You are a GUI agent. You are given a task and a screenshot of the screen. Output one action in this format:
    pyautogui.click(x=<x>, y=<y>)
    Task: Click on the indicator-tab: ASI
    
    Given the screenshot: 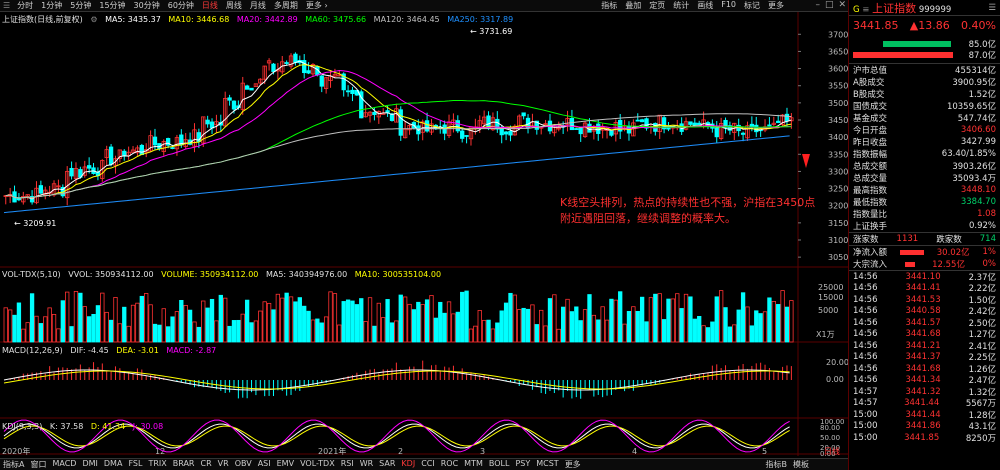 What is the action you would take?
    pyautogui.click(x=264, y=463)
    